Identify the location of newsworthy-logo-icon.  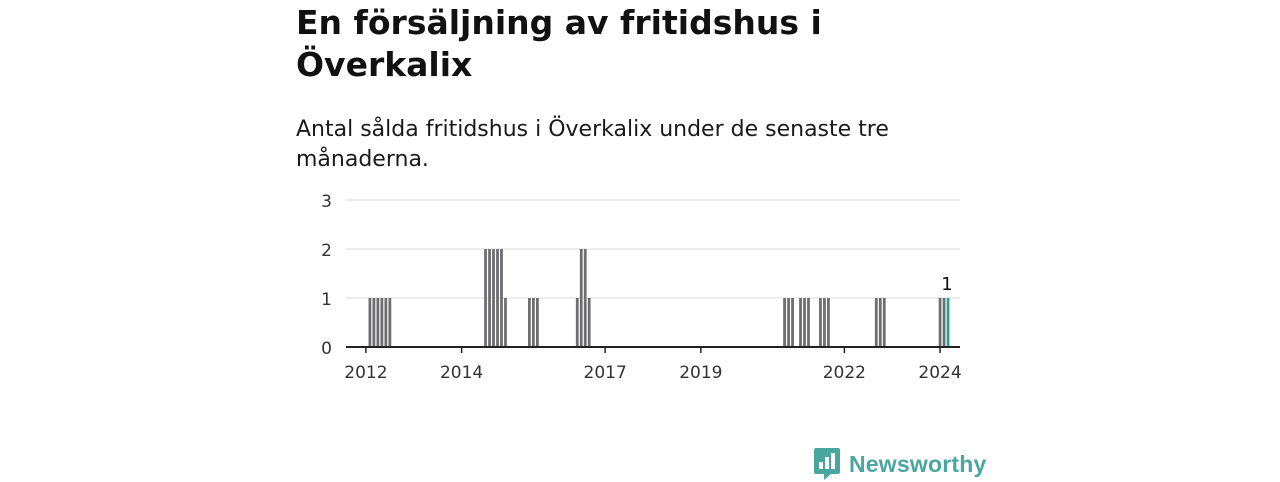
(827, 464).